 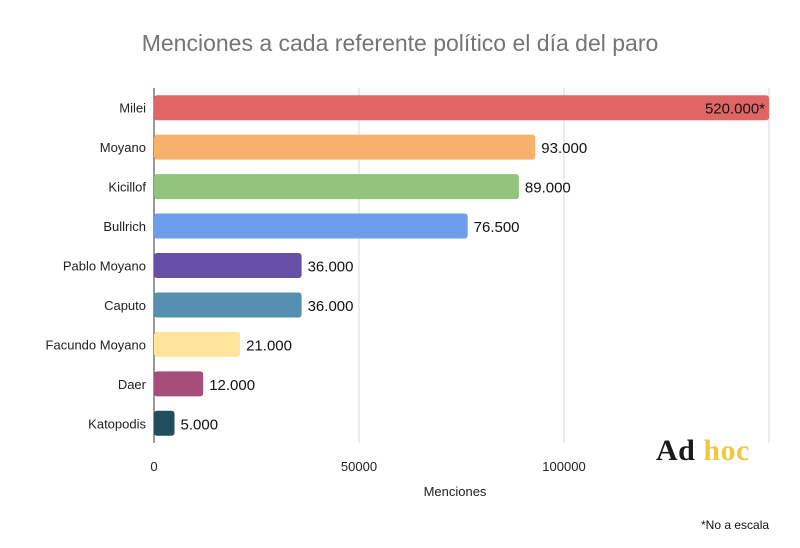 I want to click on logo-part-hoc: hoc, so click(x=726, y=450).